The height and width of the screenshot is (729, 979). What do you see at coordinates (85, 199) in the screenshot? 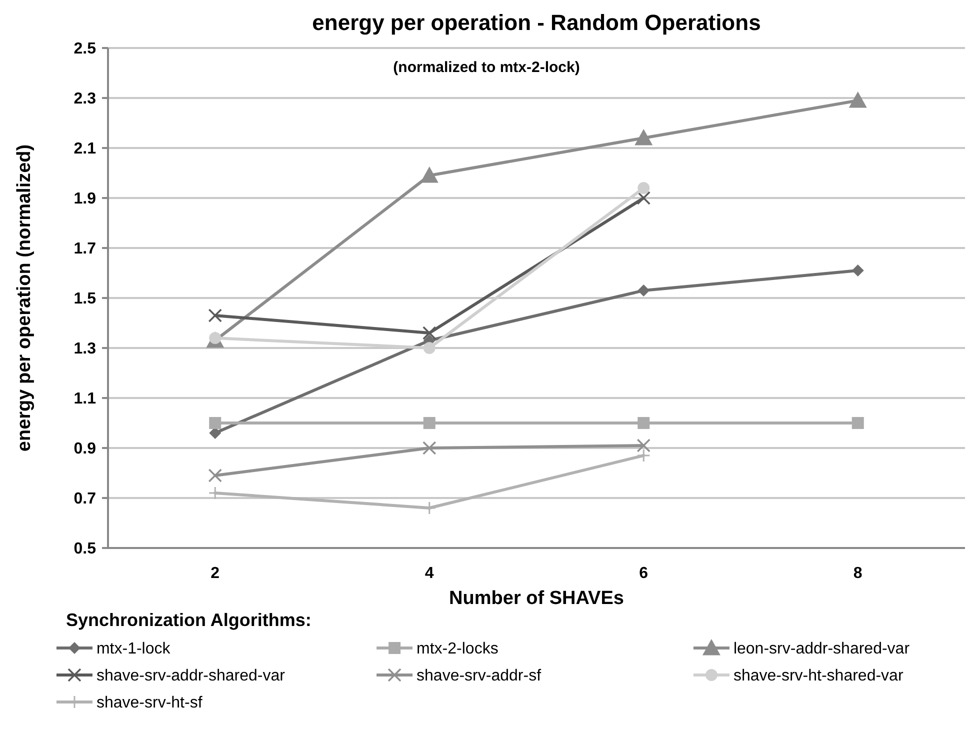
I see `y-tick-label: 1.9` at bounding box center [85, 199].